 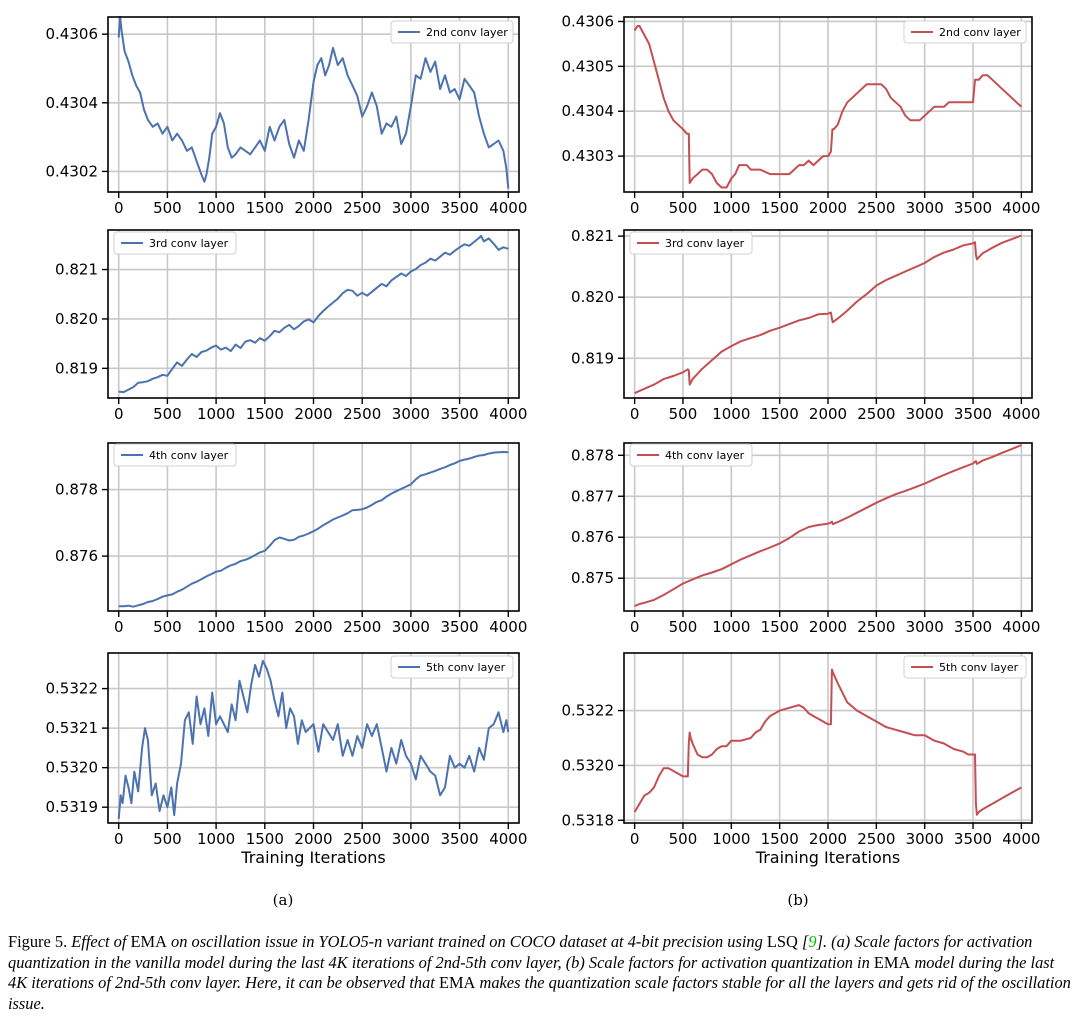 I want to click on legend-r5a: 5th conv layer, so click(x=452, y=667).